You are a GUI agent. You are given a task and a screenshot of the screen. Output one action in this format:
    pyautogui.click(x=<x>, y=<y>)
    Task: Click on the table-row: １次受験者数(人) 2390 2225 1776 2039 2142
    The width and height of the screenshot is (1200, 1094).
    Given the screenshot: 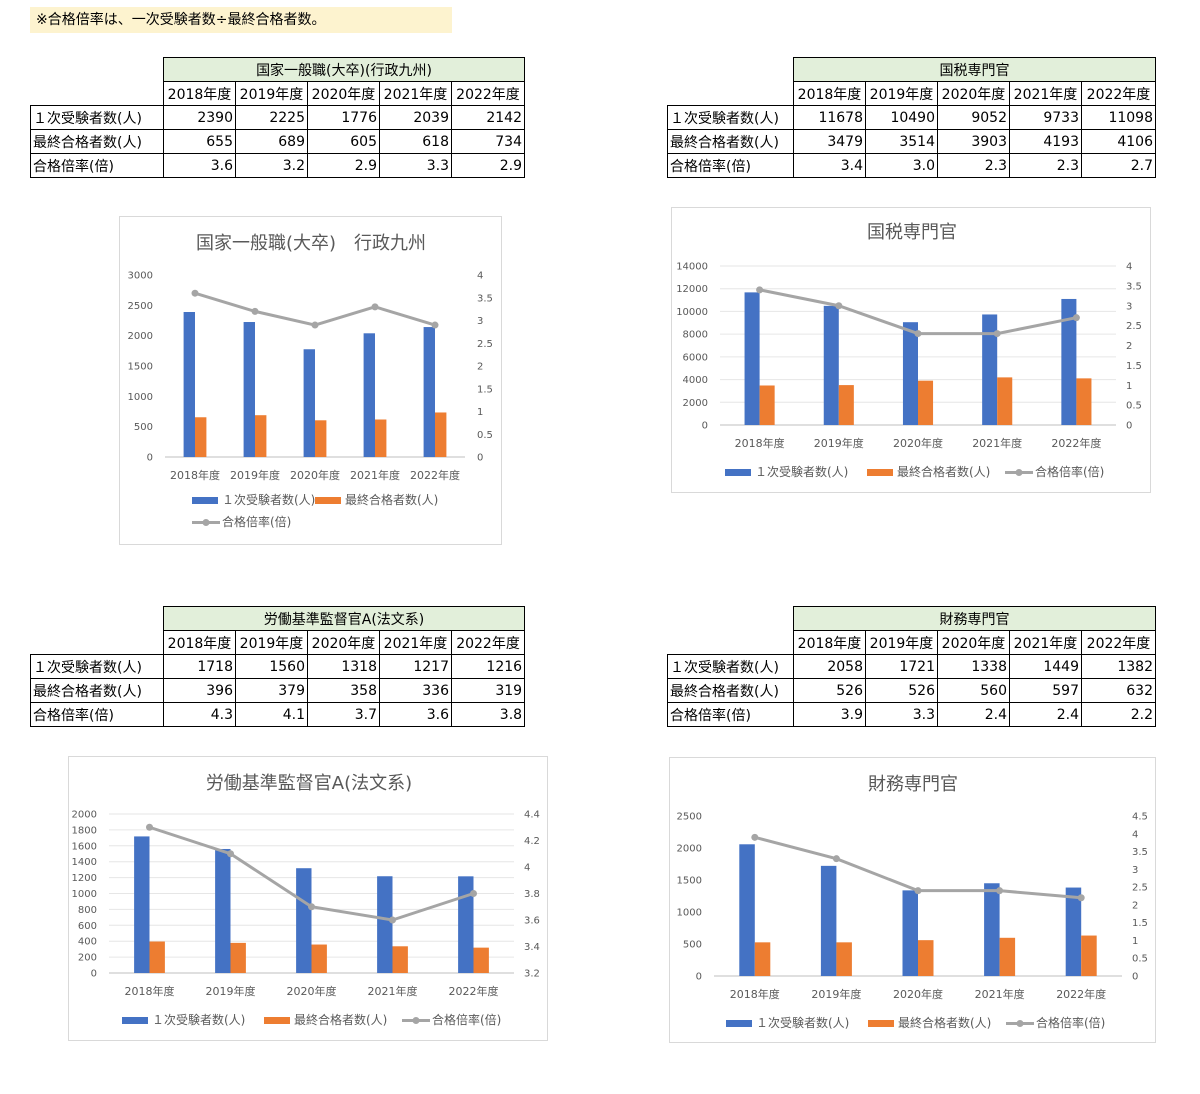 What is the action you would take?
    pyautogui.click(x=277, y=117)
    